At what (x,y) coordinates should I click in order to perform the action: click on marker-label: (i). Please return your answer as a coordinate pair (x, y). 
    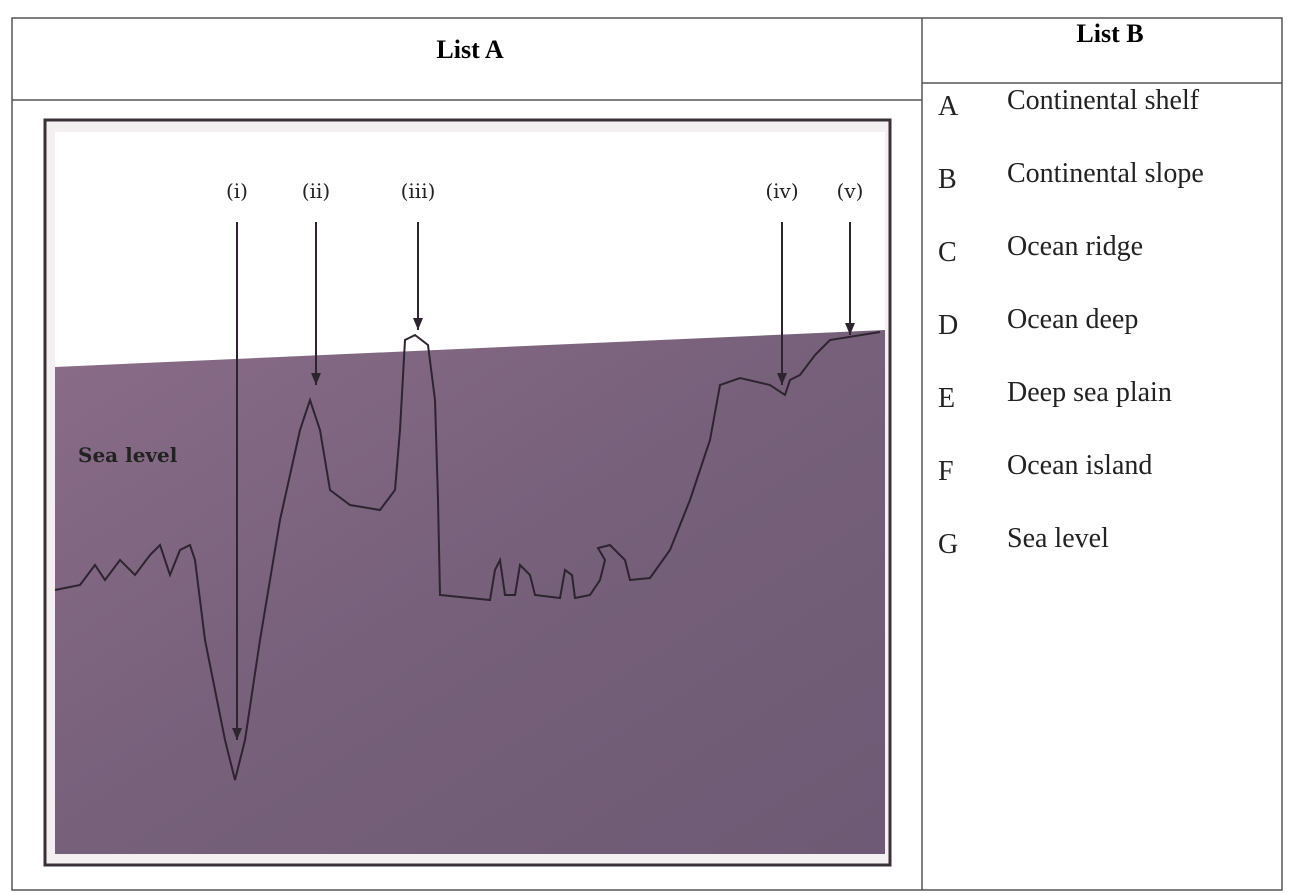
    Looking at the image, I should click on (237, 191).